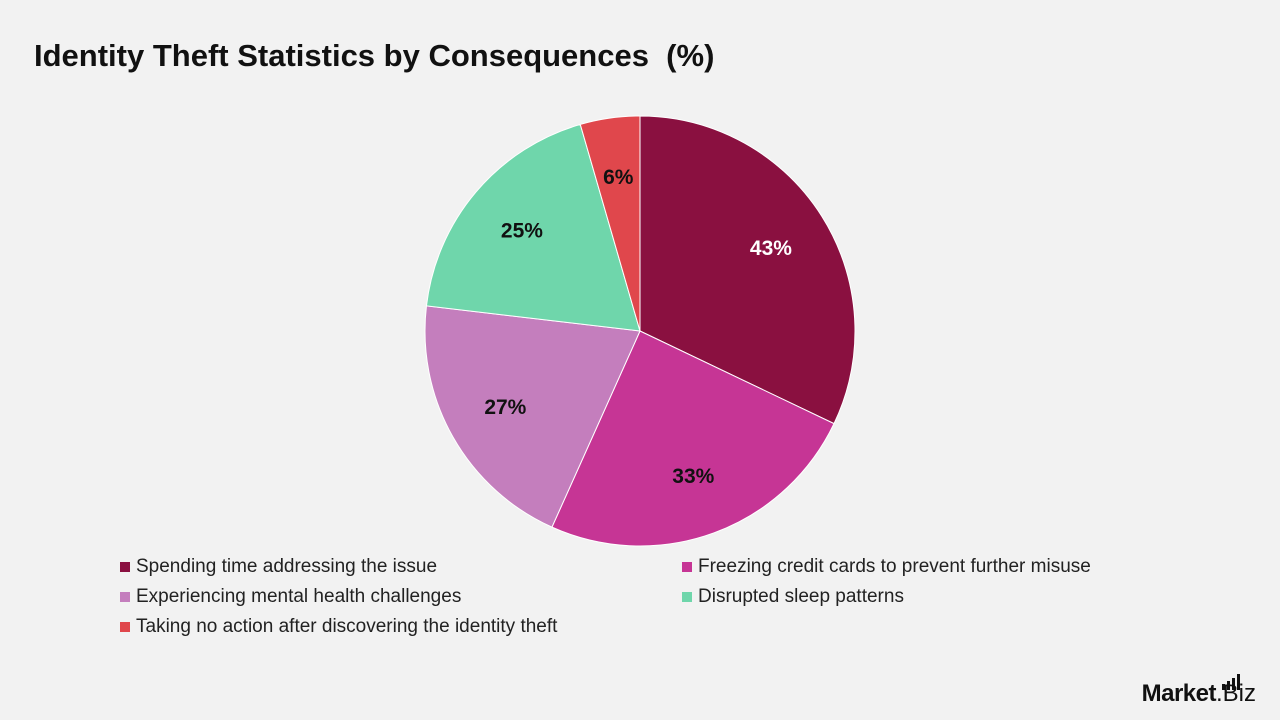 The image size is (1280, 720). I want to click on legend-item-mental-health: Experiencing mental health challenges, so click(401, 597).